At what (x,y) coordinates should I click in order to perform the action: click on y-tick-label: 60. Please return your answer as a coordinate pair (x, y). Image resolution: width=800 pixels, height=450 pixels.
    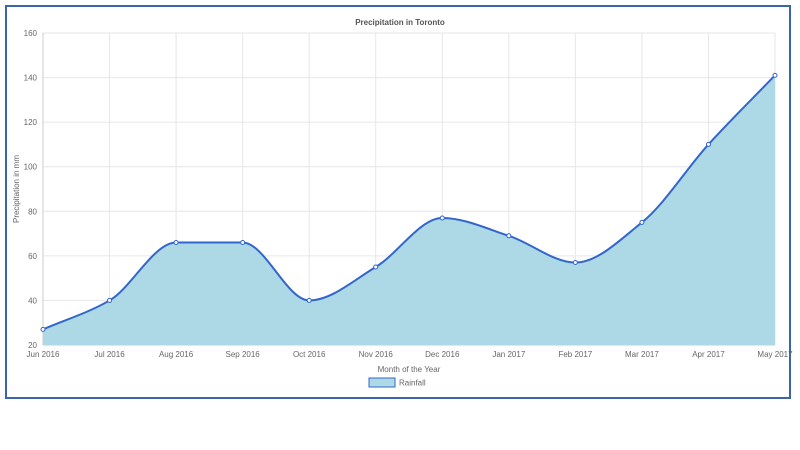
    Looking at the image, I should click on (32, 256).